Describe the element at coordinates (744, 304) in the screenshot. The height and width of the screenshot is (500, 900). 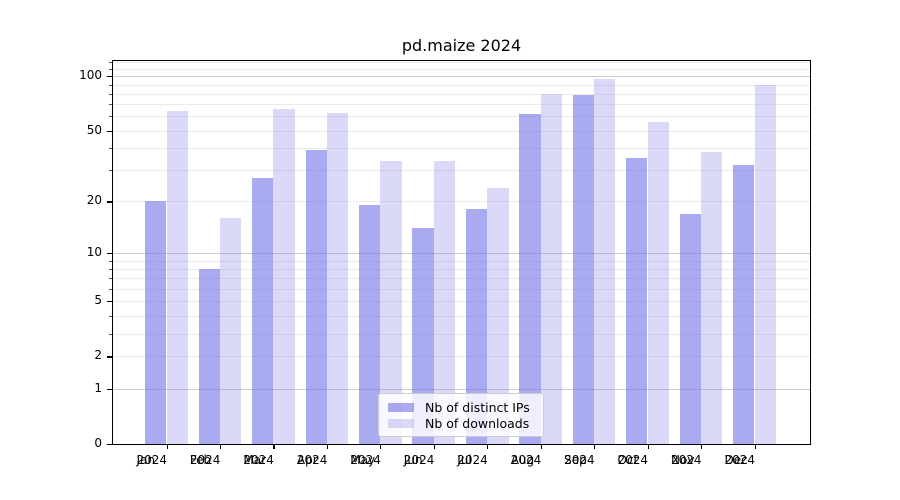
I see `bar-ips-dec` at that location.